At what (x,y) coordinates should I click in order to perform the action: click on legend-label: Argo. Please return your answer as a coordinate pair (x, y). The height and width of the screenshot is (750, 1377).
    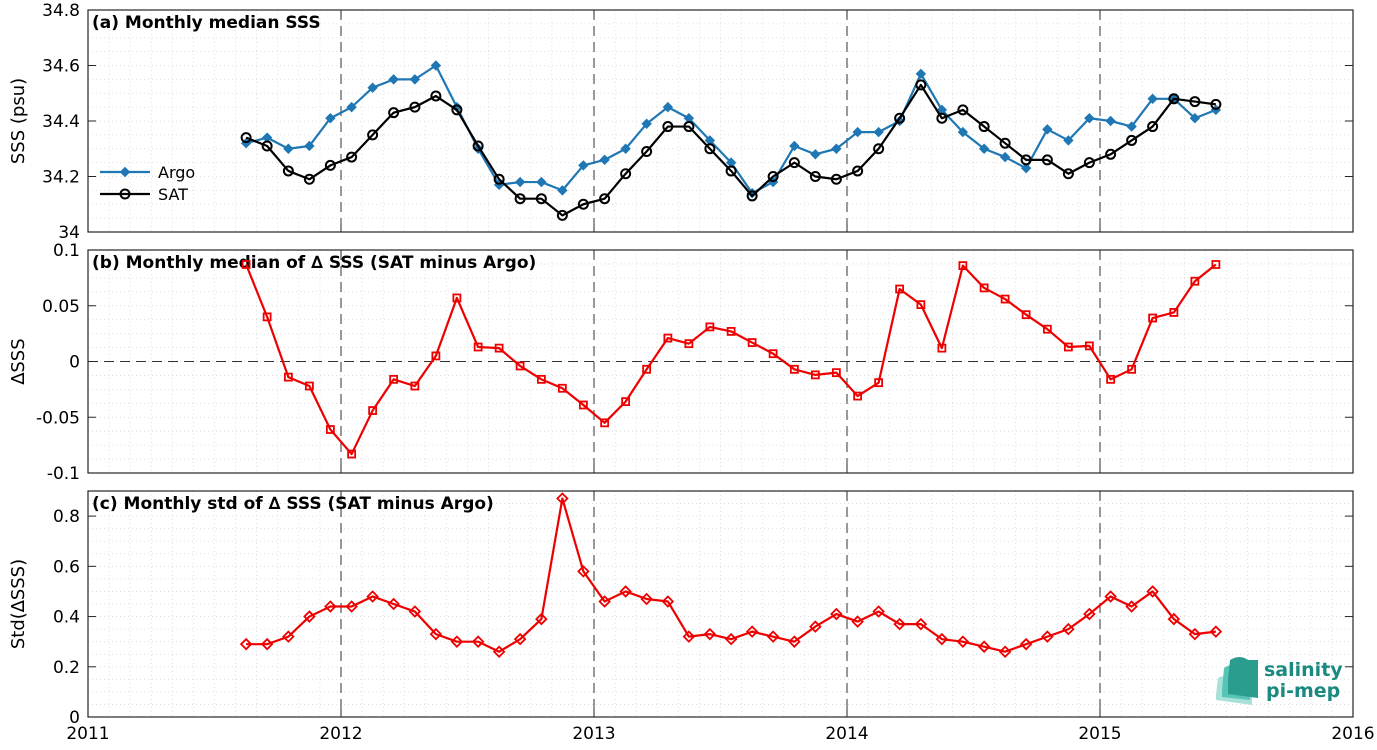
    Looking at the image, I should click on (176, 172).